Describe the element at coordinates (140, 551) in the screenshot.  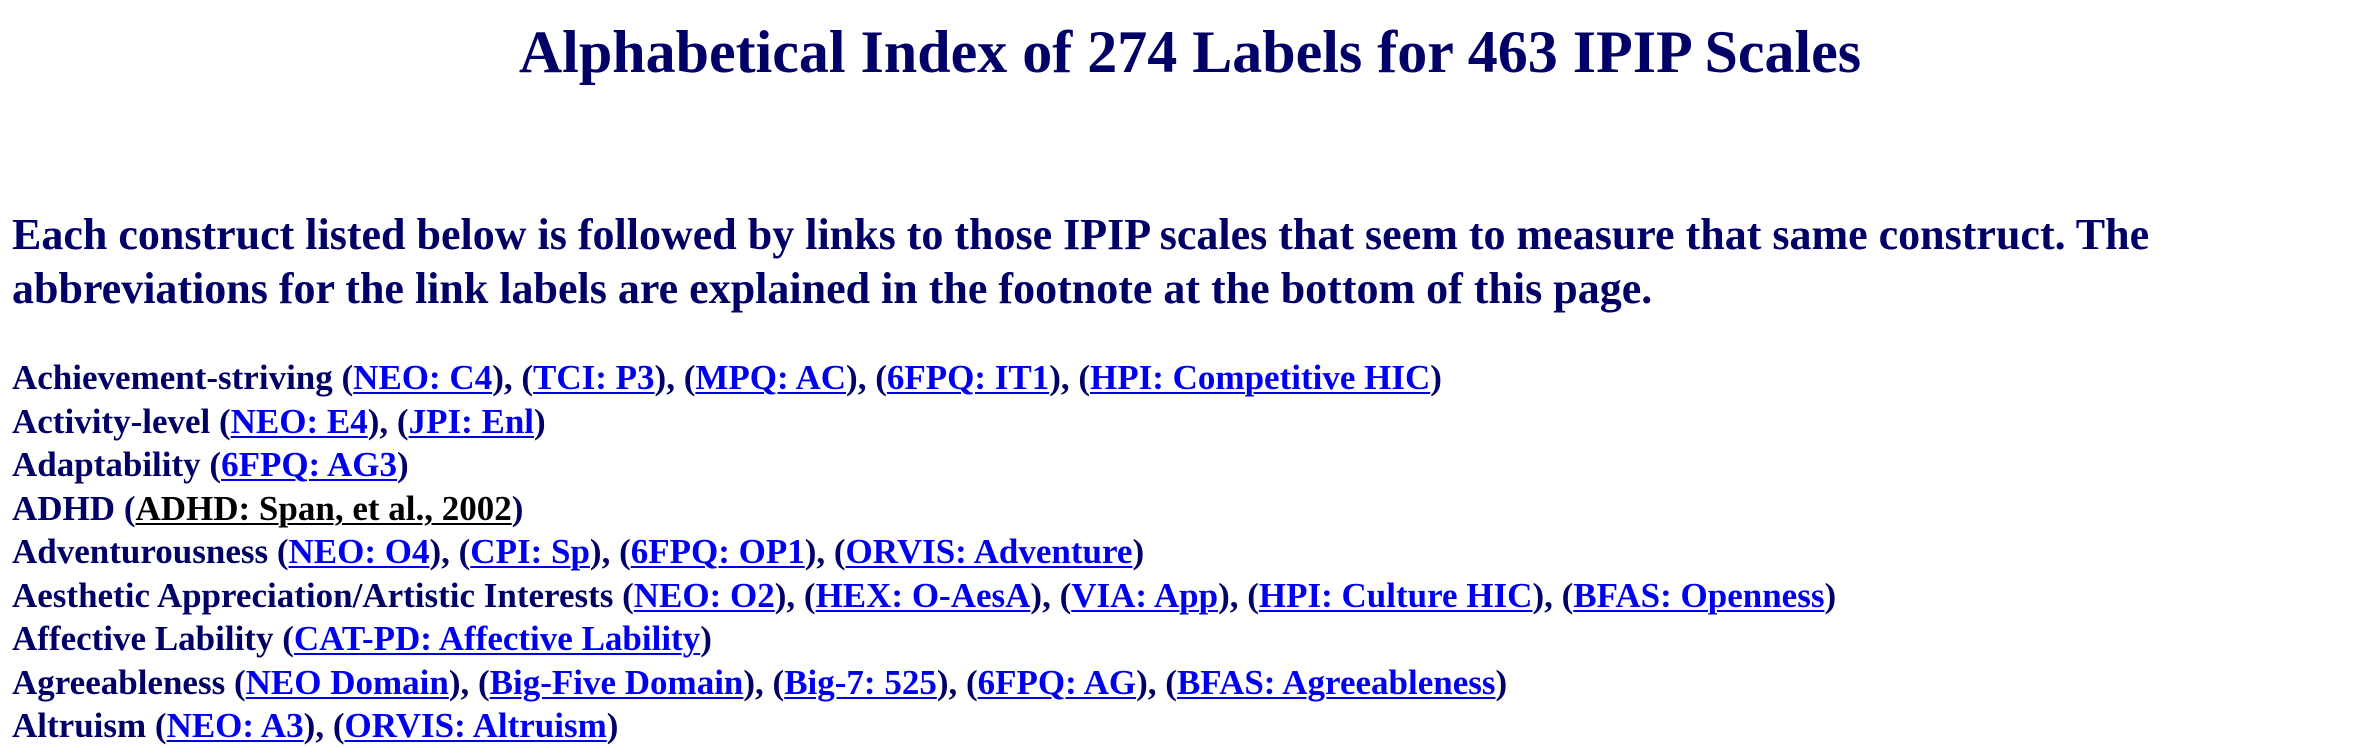
I see `construct-name: Adventurousness` at that location.